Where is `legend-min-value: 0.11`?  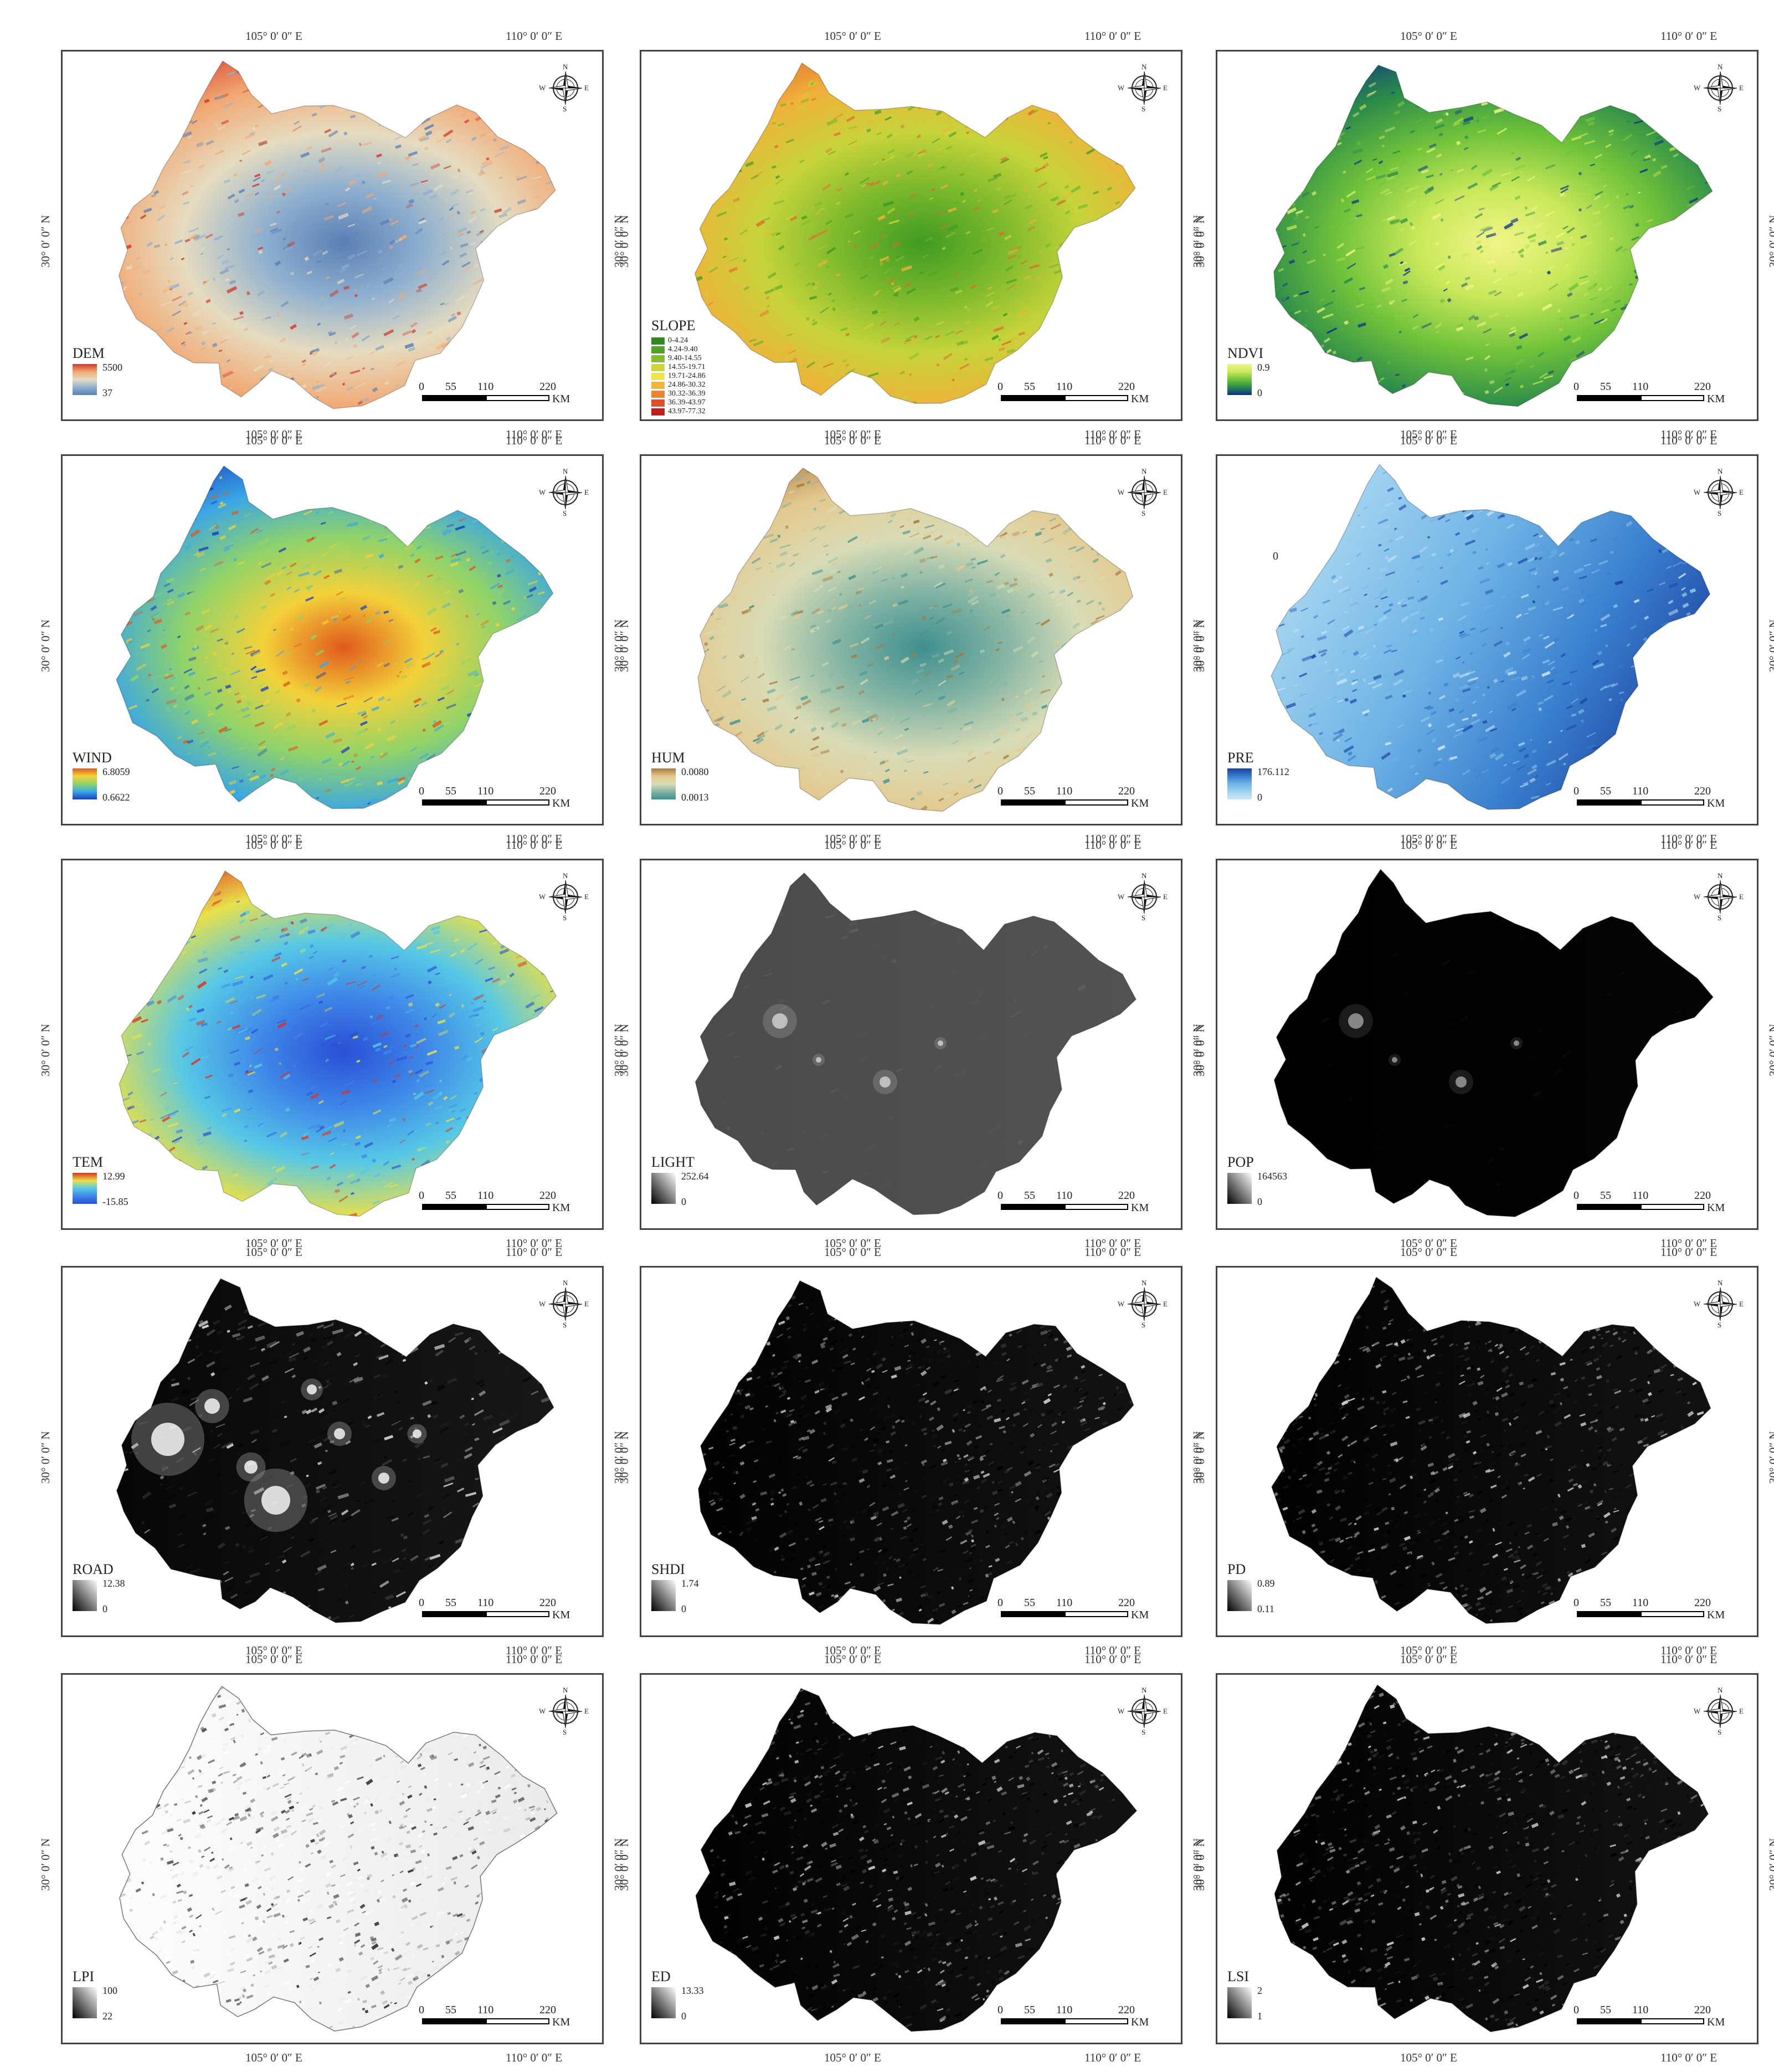 legend-min-value: 0.11 is located at coordinates (1265, 1608).